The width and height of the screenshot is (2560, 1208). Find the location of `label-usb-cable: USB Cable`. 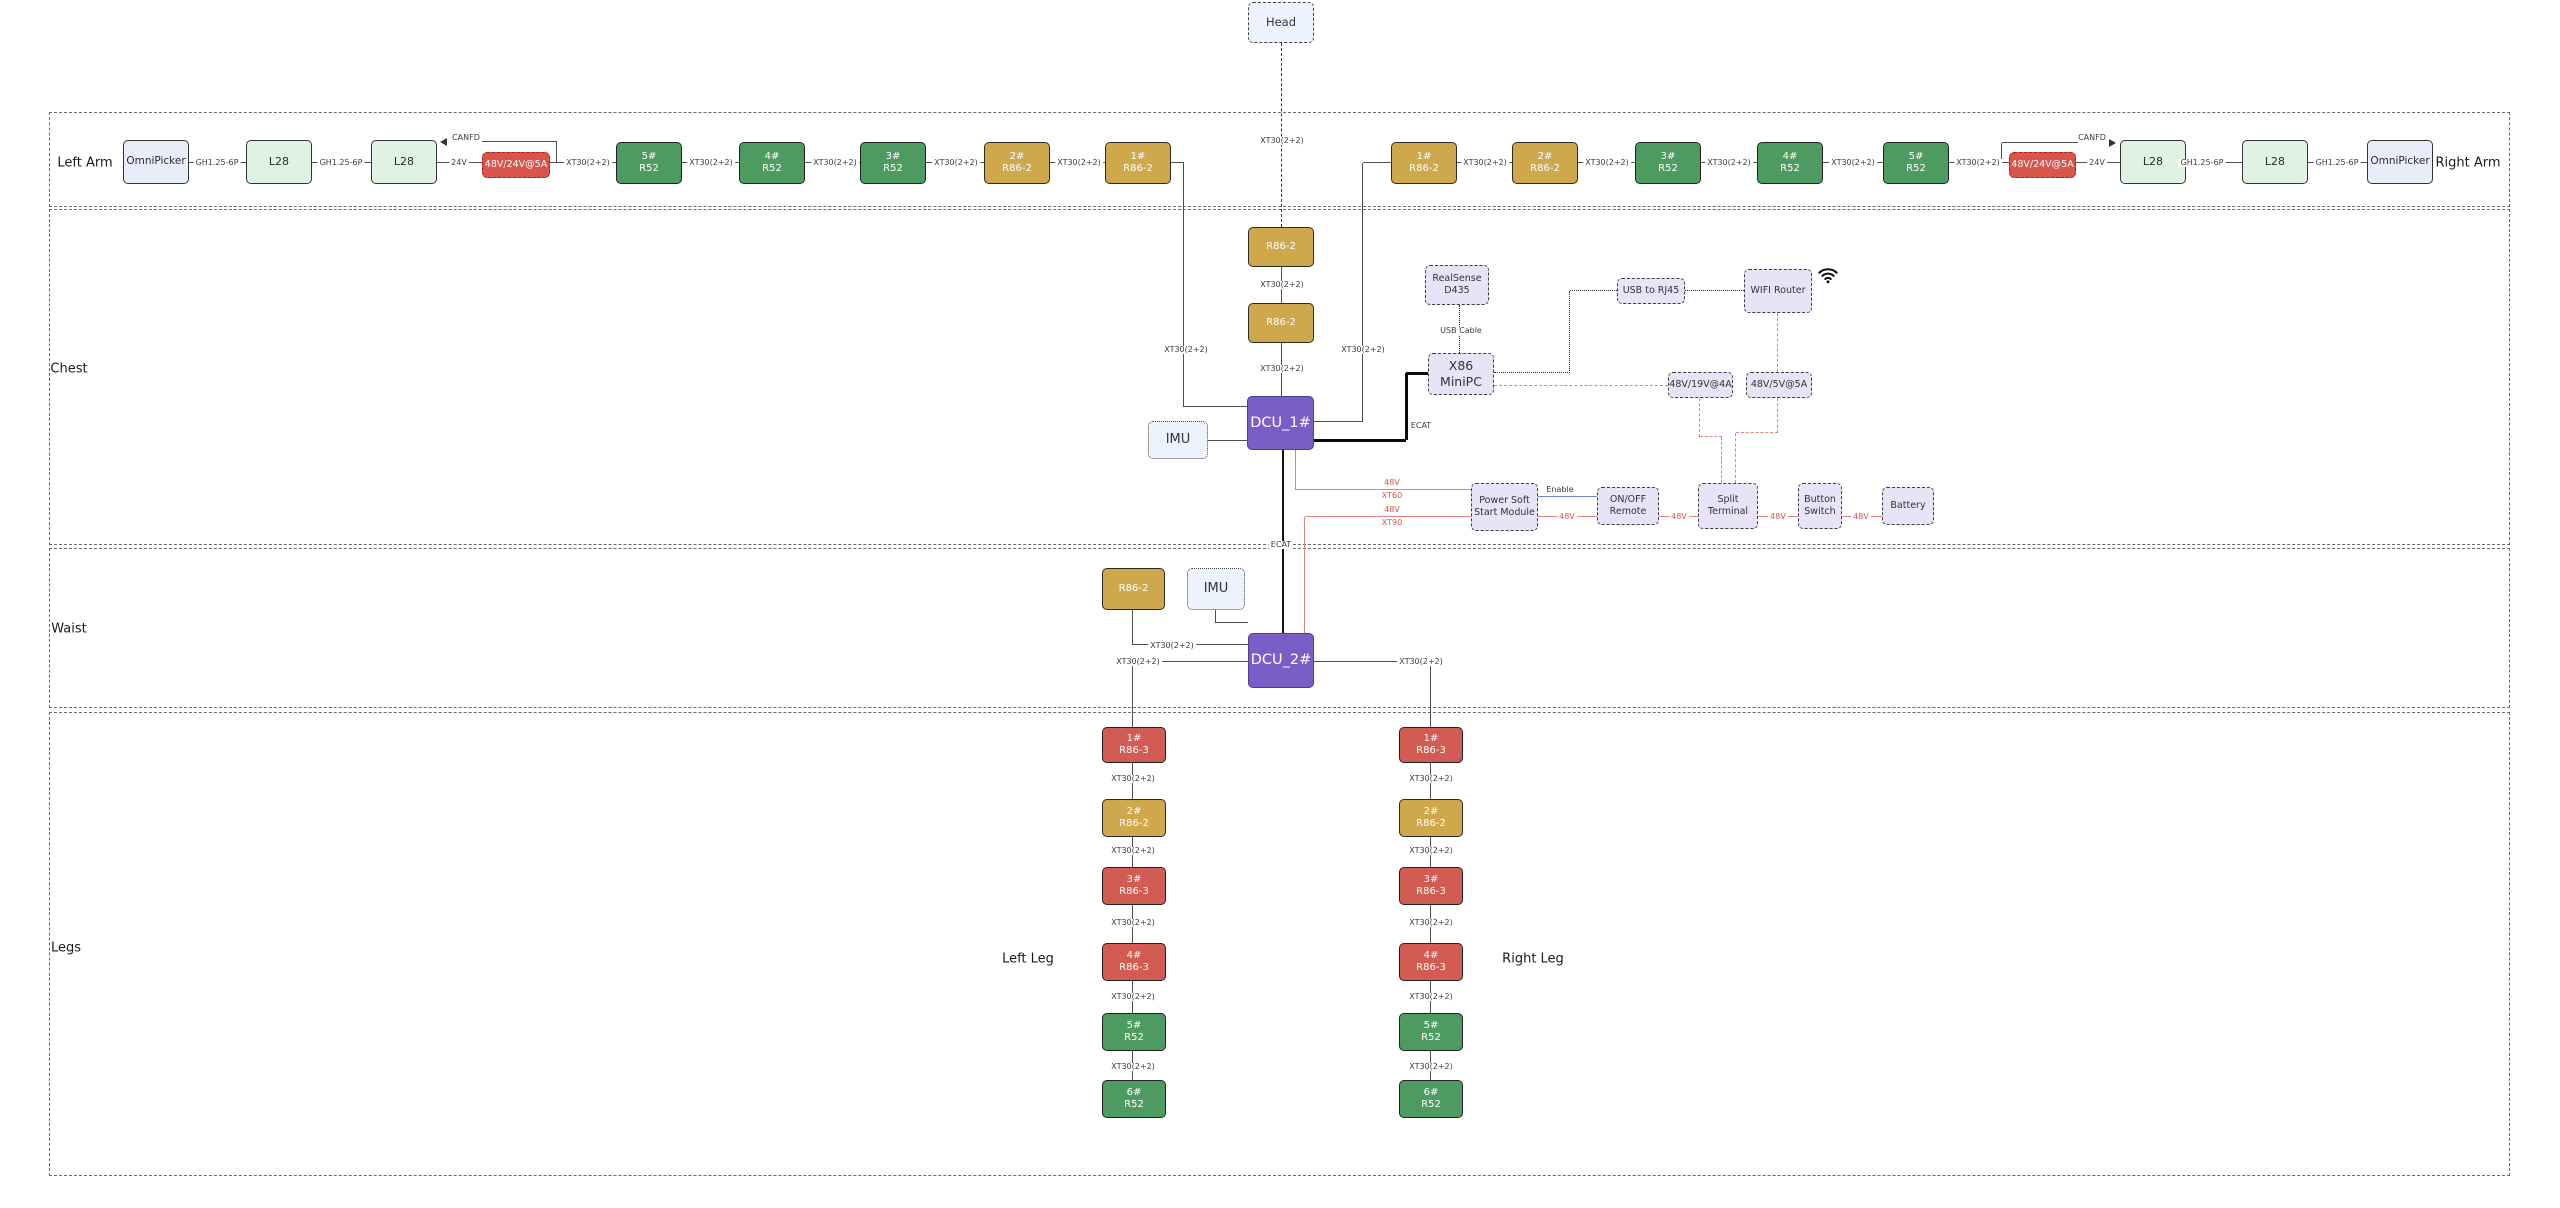

label-usb-cable: USB Cable is located at coordinates (1461, 330).